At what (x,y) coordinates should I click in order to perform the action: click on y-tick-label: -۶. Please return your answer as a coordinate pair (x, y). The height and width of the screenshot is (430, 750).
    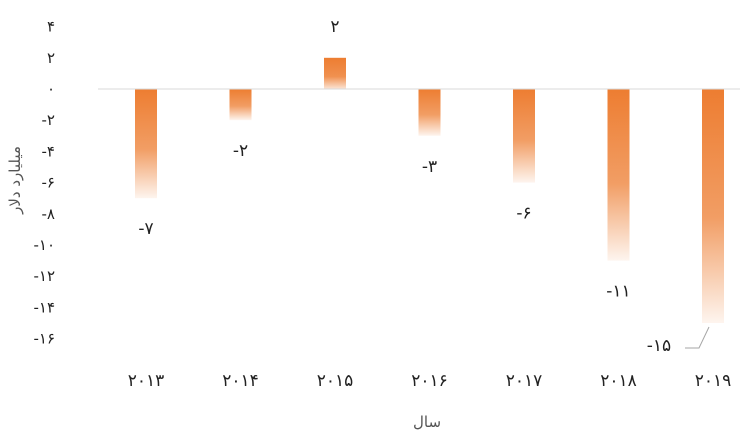
    Looking at the image, I should click on (48, 183).